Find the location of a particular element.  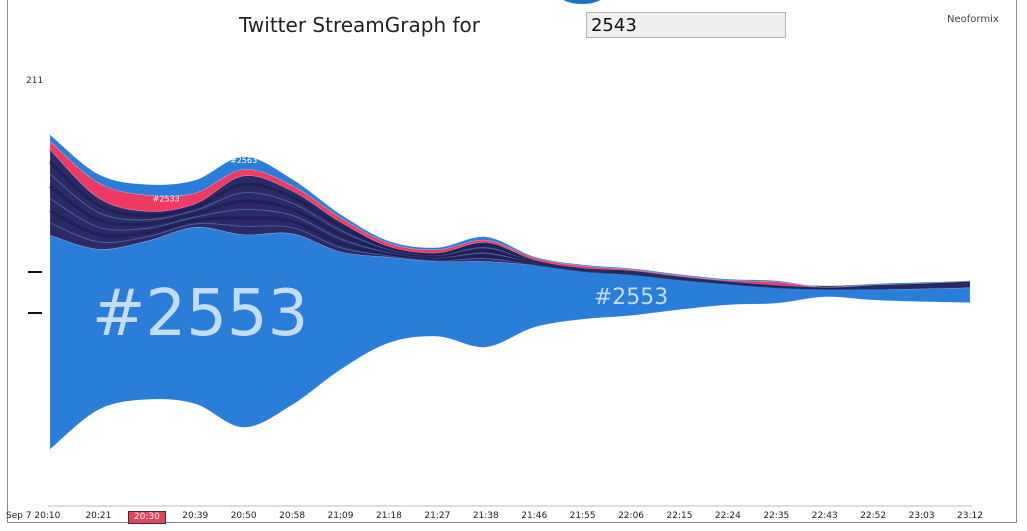

x-tick-label: 21:55 is located at coordinates (582, 516).